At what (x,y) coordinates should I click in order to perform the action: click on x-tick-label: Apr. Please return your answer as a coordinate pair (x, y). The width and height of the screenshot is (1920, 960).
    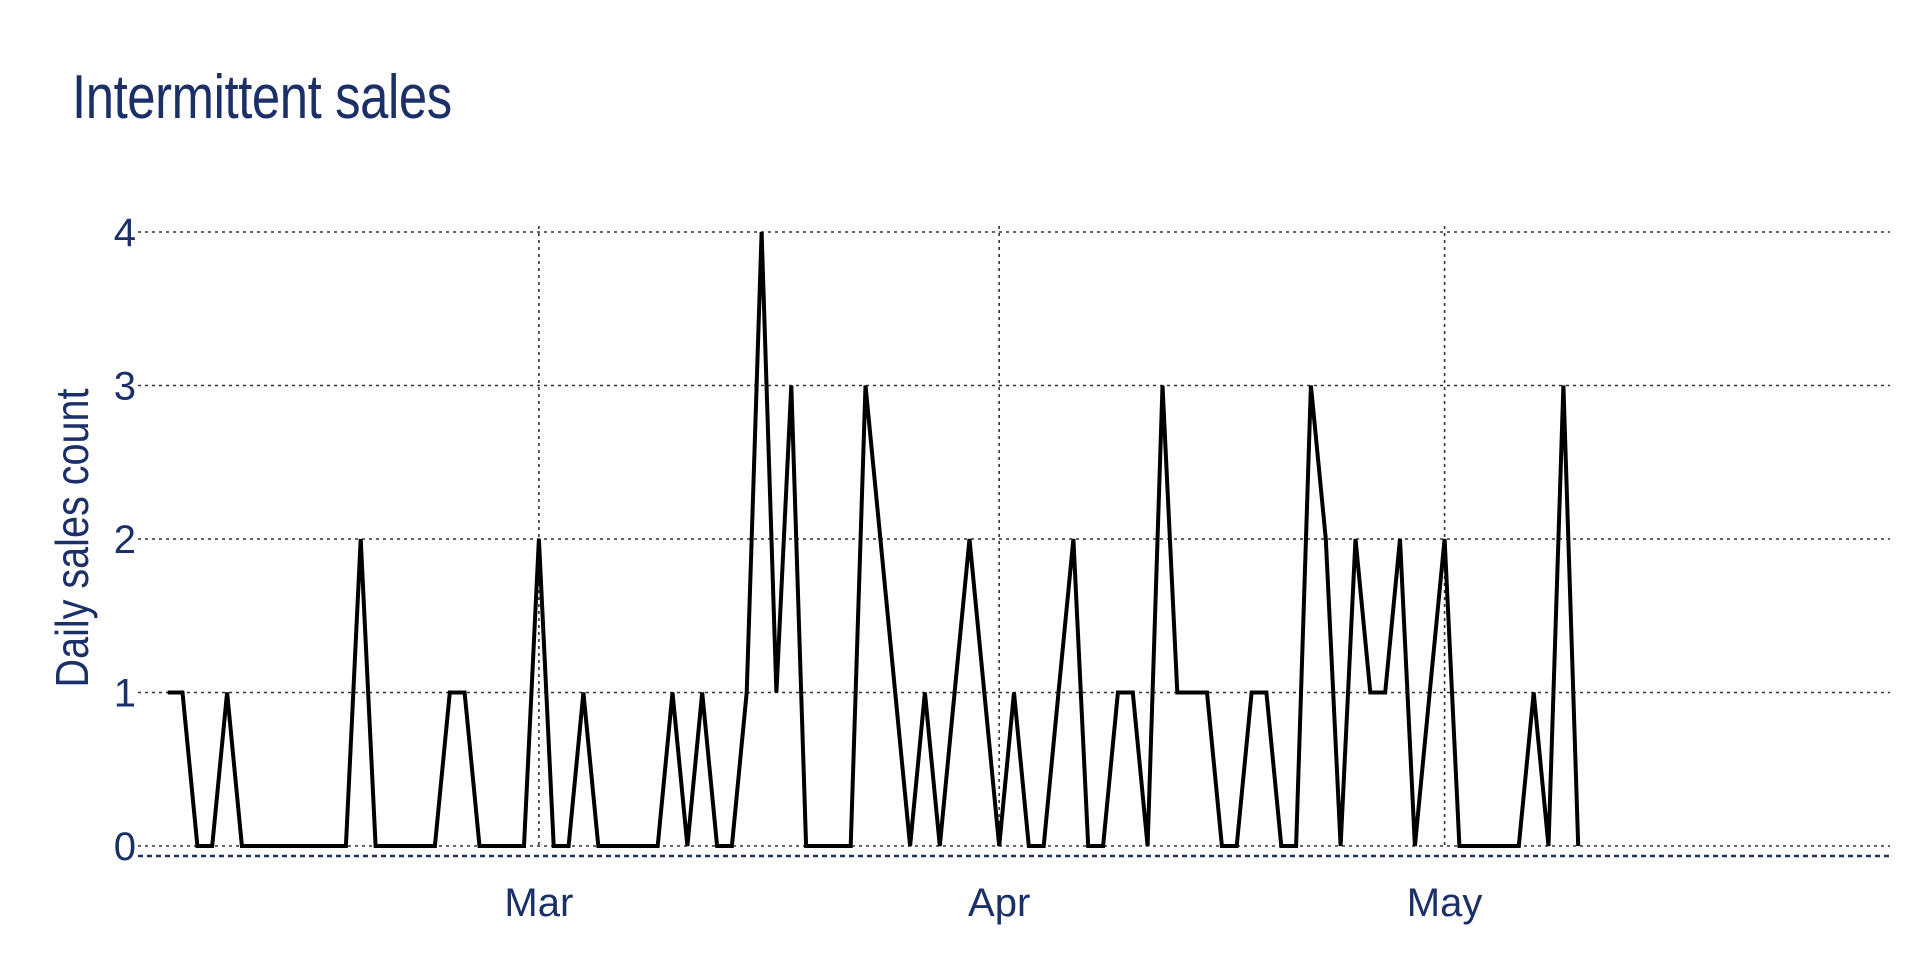
    Looking at the image, I should click on (999, 903).